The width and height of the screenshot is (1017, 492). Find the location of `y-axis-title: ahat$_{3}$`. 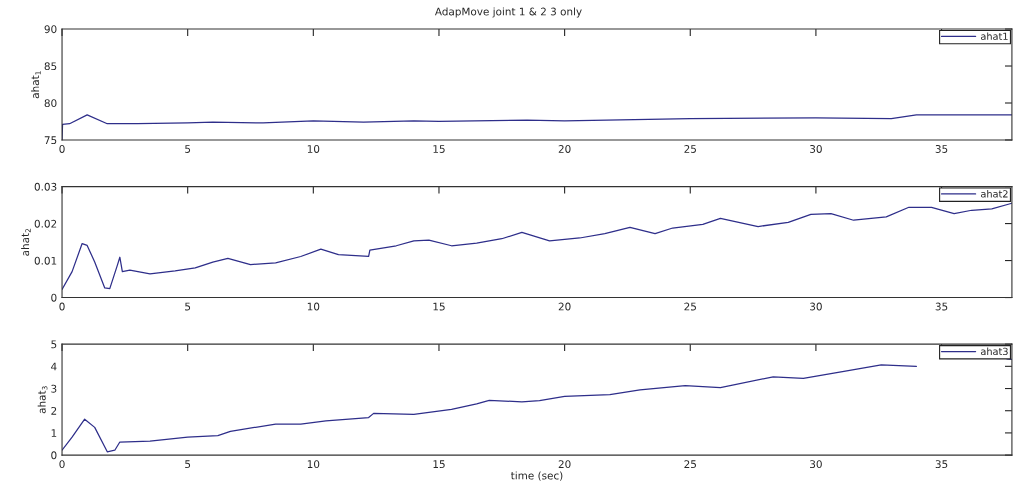

y-axis-title: ahat$_{3}$ is located at coordinates (42, 400).